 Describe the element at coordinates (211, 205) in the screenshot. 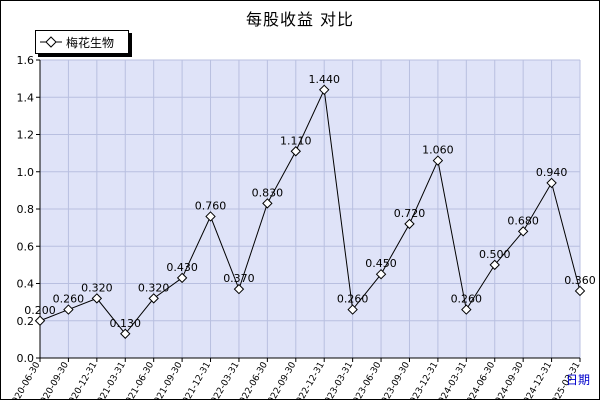

I see `data-label: 0.760` at that location.